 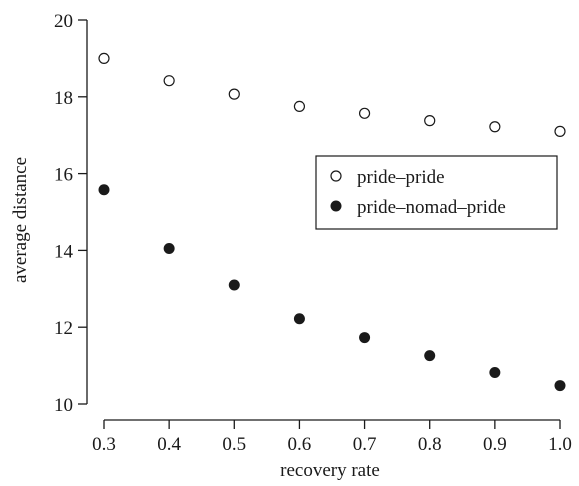 What do you see at coordinates (20, 220) in the screenshot?
I see `y-axis-title: average distance` at bounding box center [20, 220].